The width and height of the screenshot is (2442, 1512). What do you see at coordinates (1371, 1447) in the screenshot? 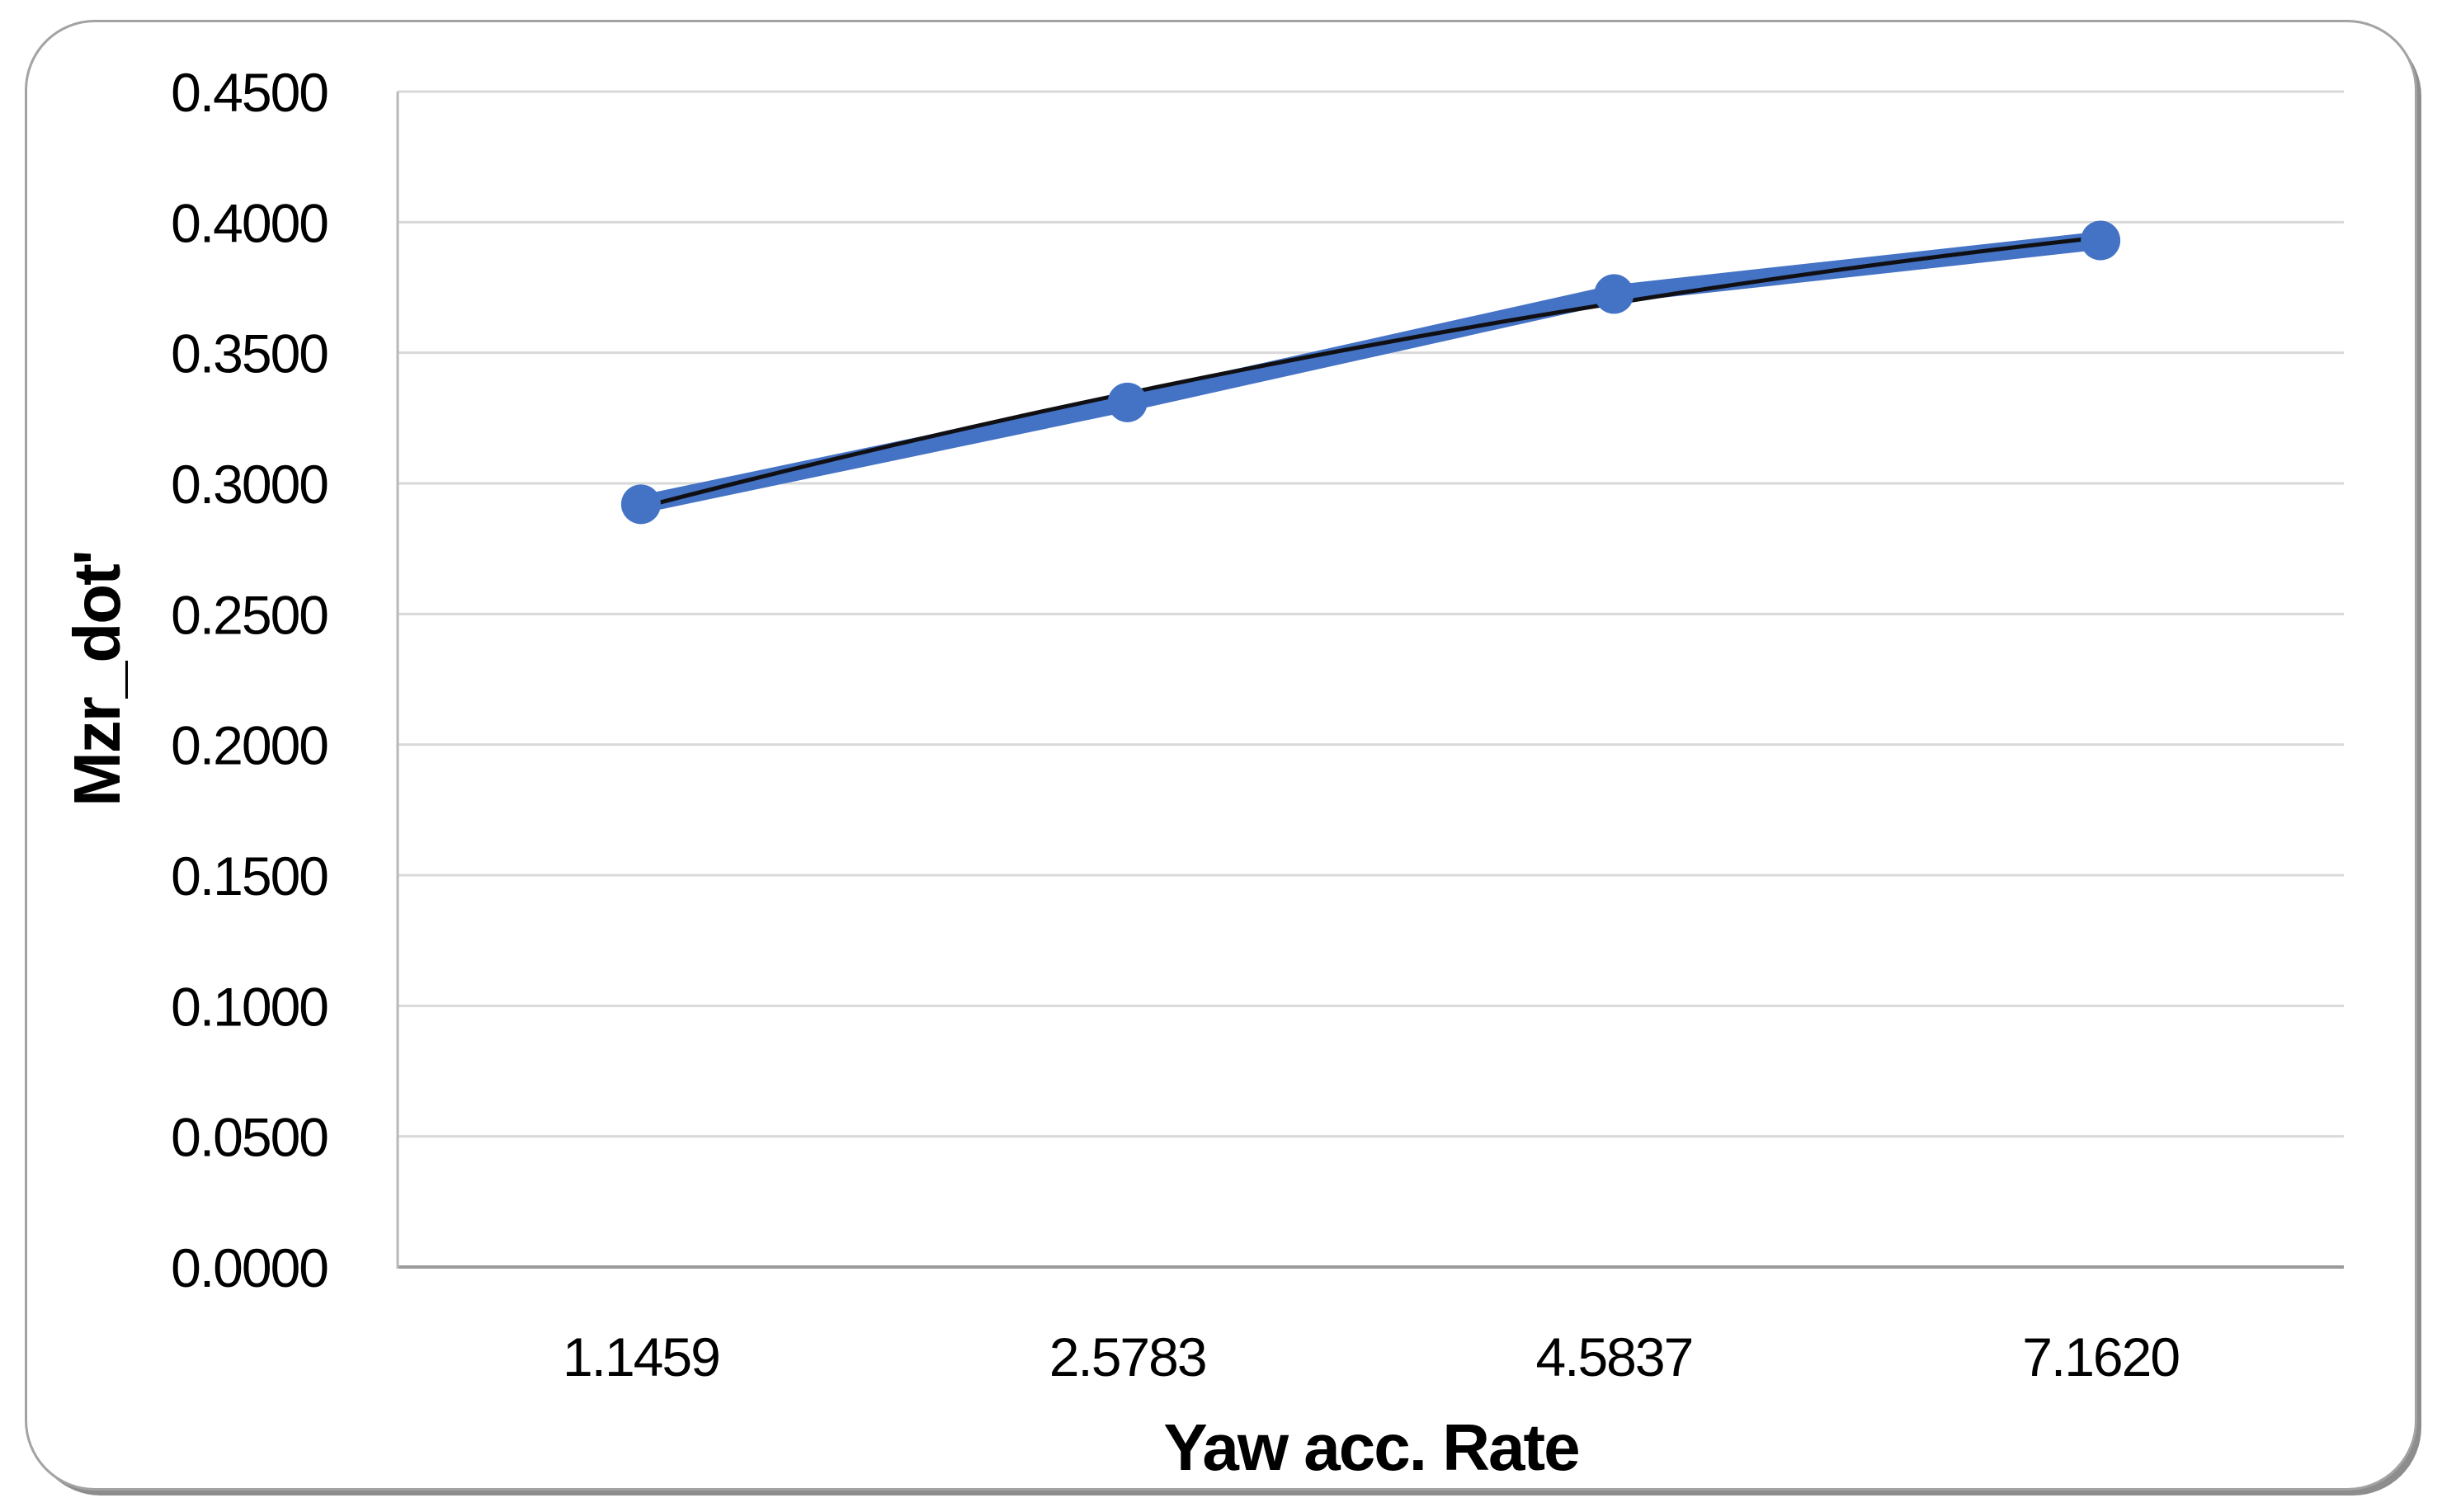
I see `x-axis-title: Yaw acc. Rate` at bounding box center [1371, 1447].